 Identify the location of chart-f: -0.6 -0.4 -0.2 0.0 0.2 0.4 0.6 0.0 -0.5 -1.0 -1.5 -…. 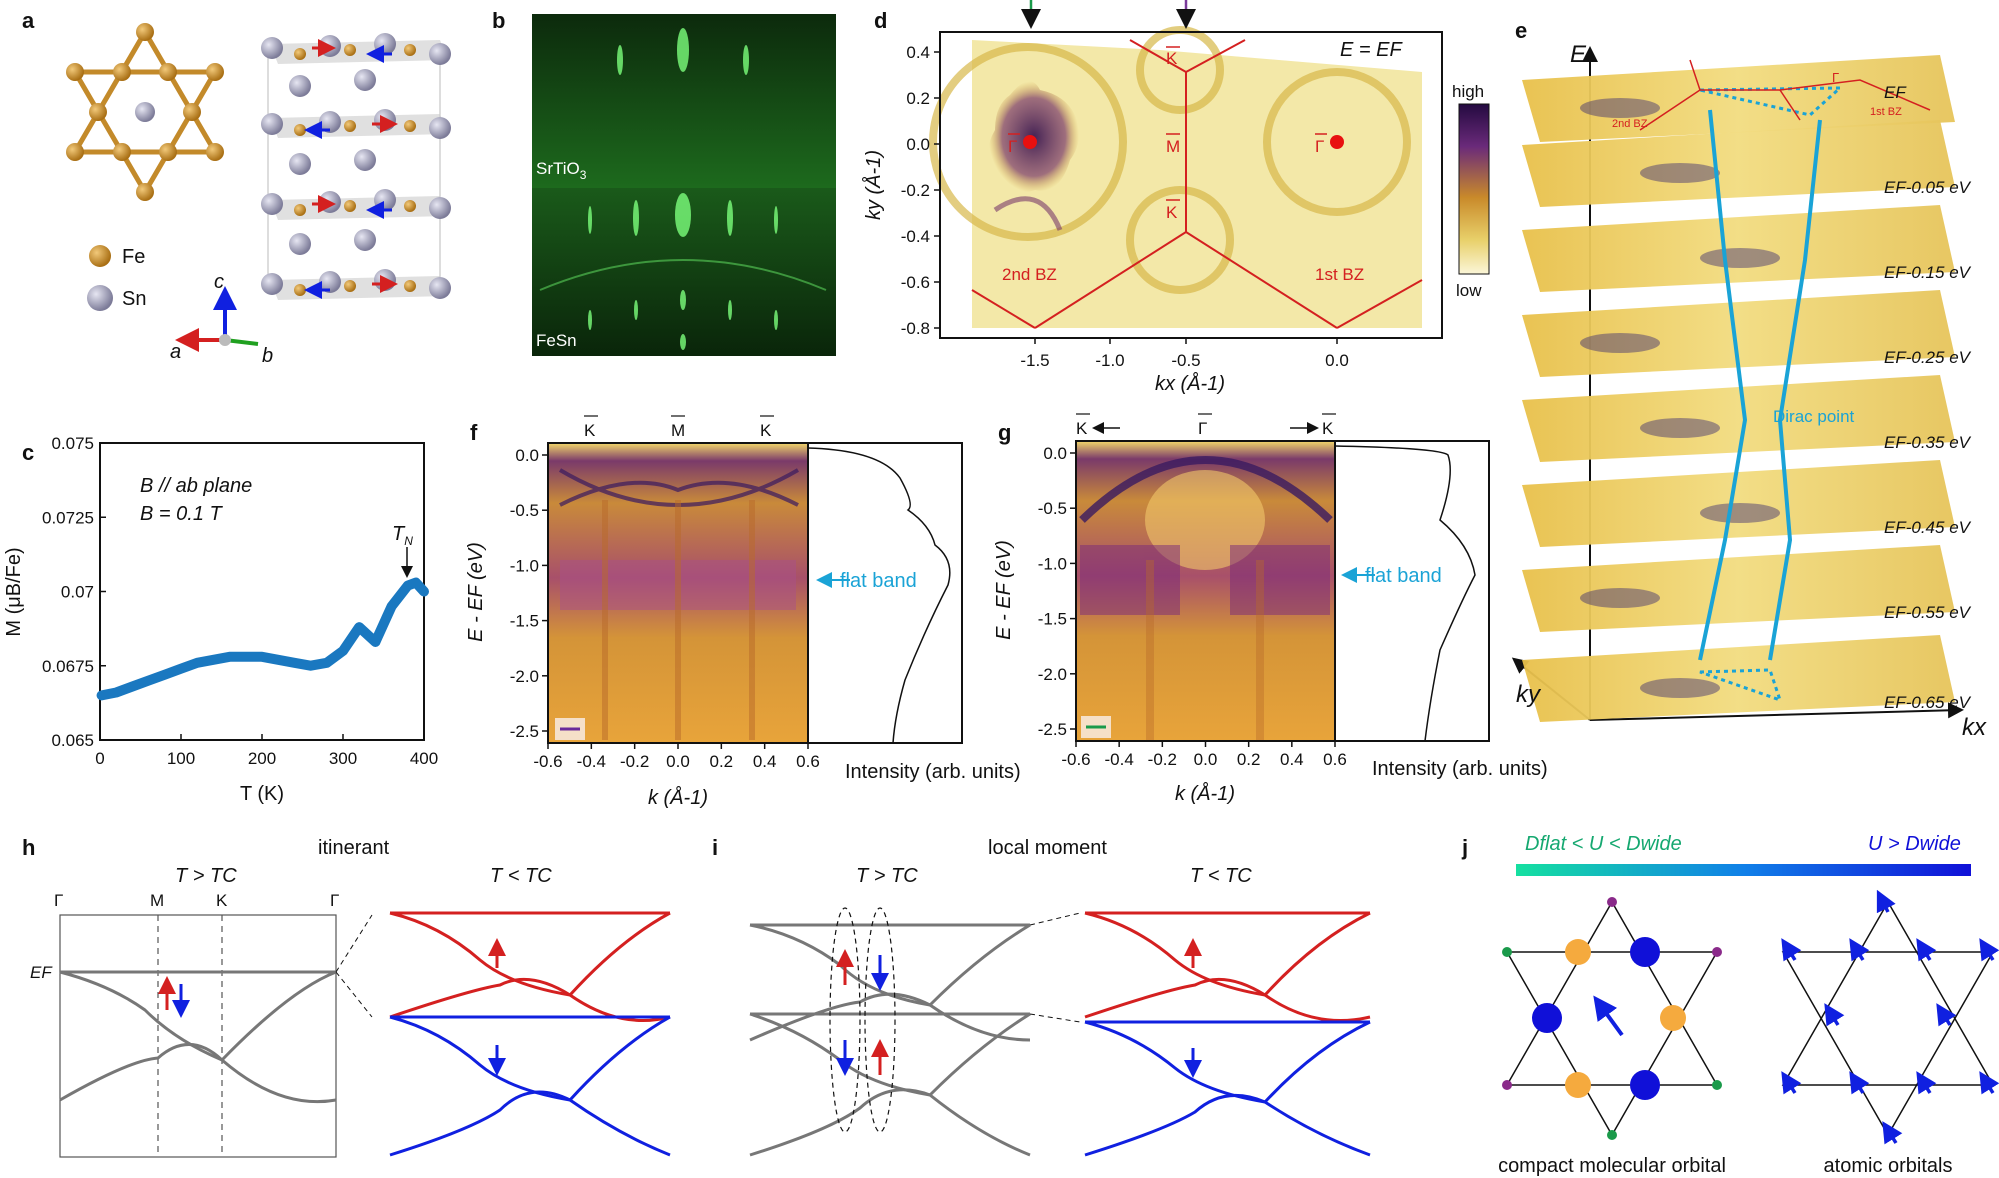
(743, 612).